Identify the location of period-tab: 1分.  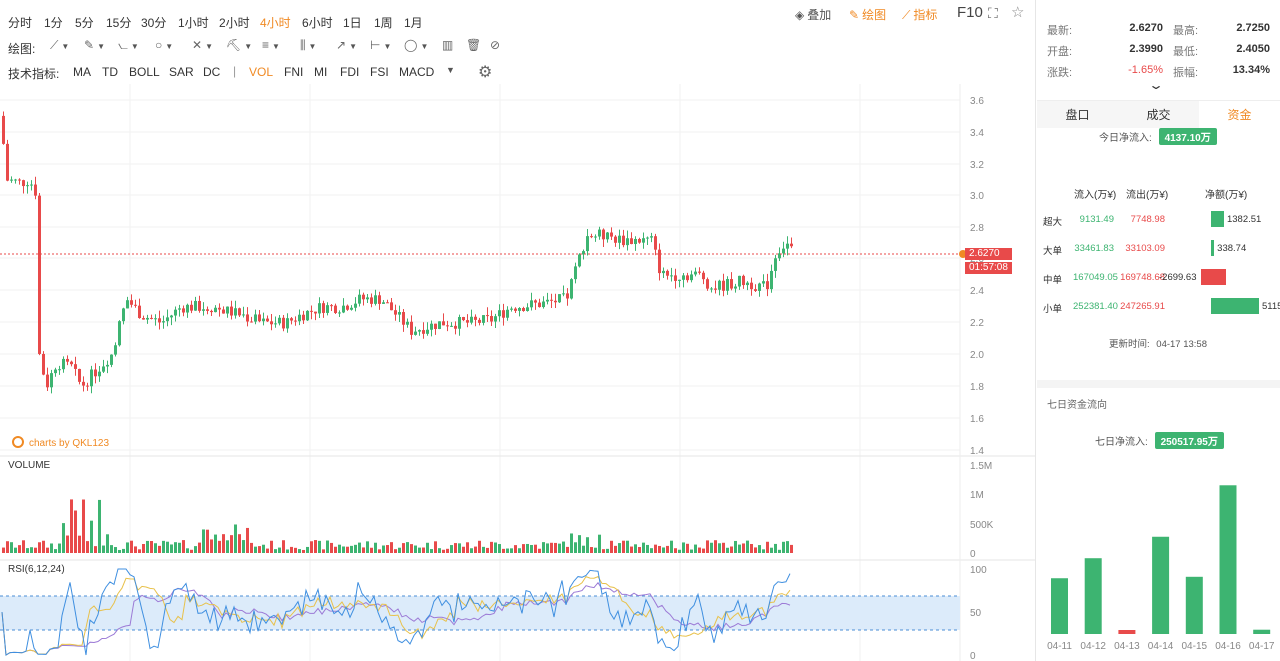
(53, 23).